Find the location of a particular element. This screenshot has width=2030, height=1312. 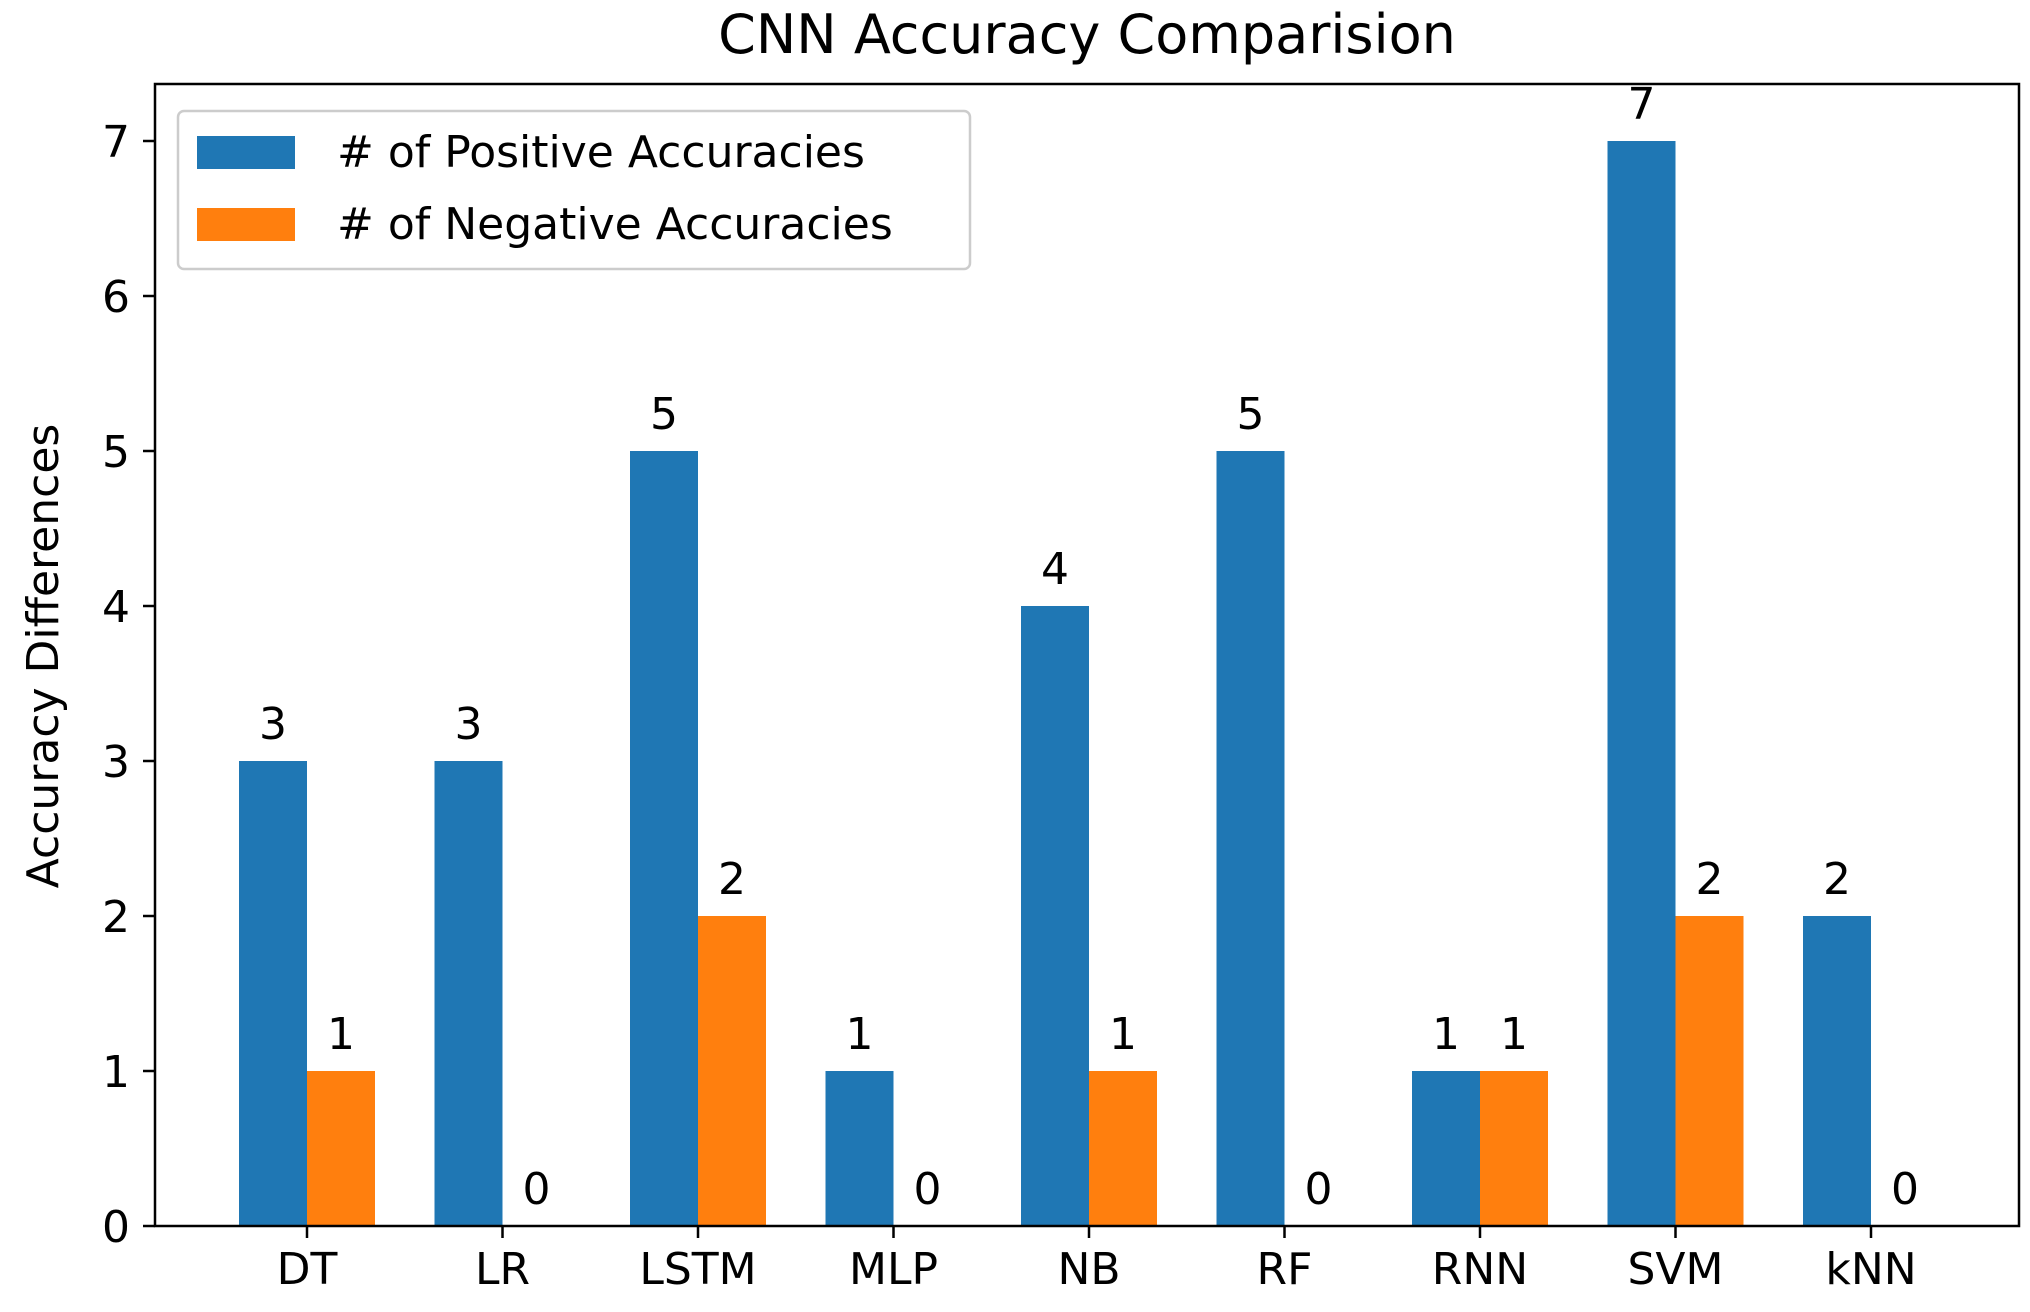

y-tick-label-4: 4 is located at coordinates (116, 607).